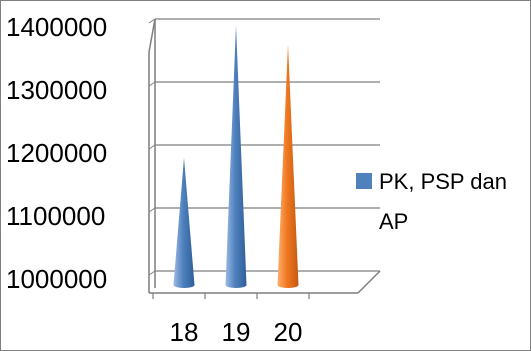  Describe the element at coordinates (288, 332) in the screenshot. I see `x-tick-label: 20` at that location.